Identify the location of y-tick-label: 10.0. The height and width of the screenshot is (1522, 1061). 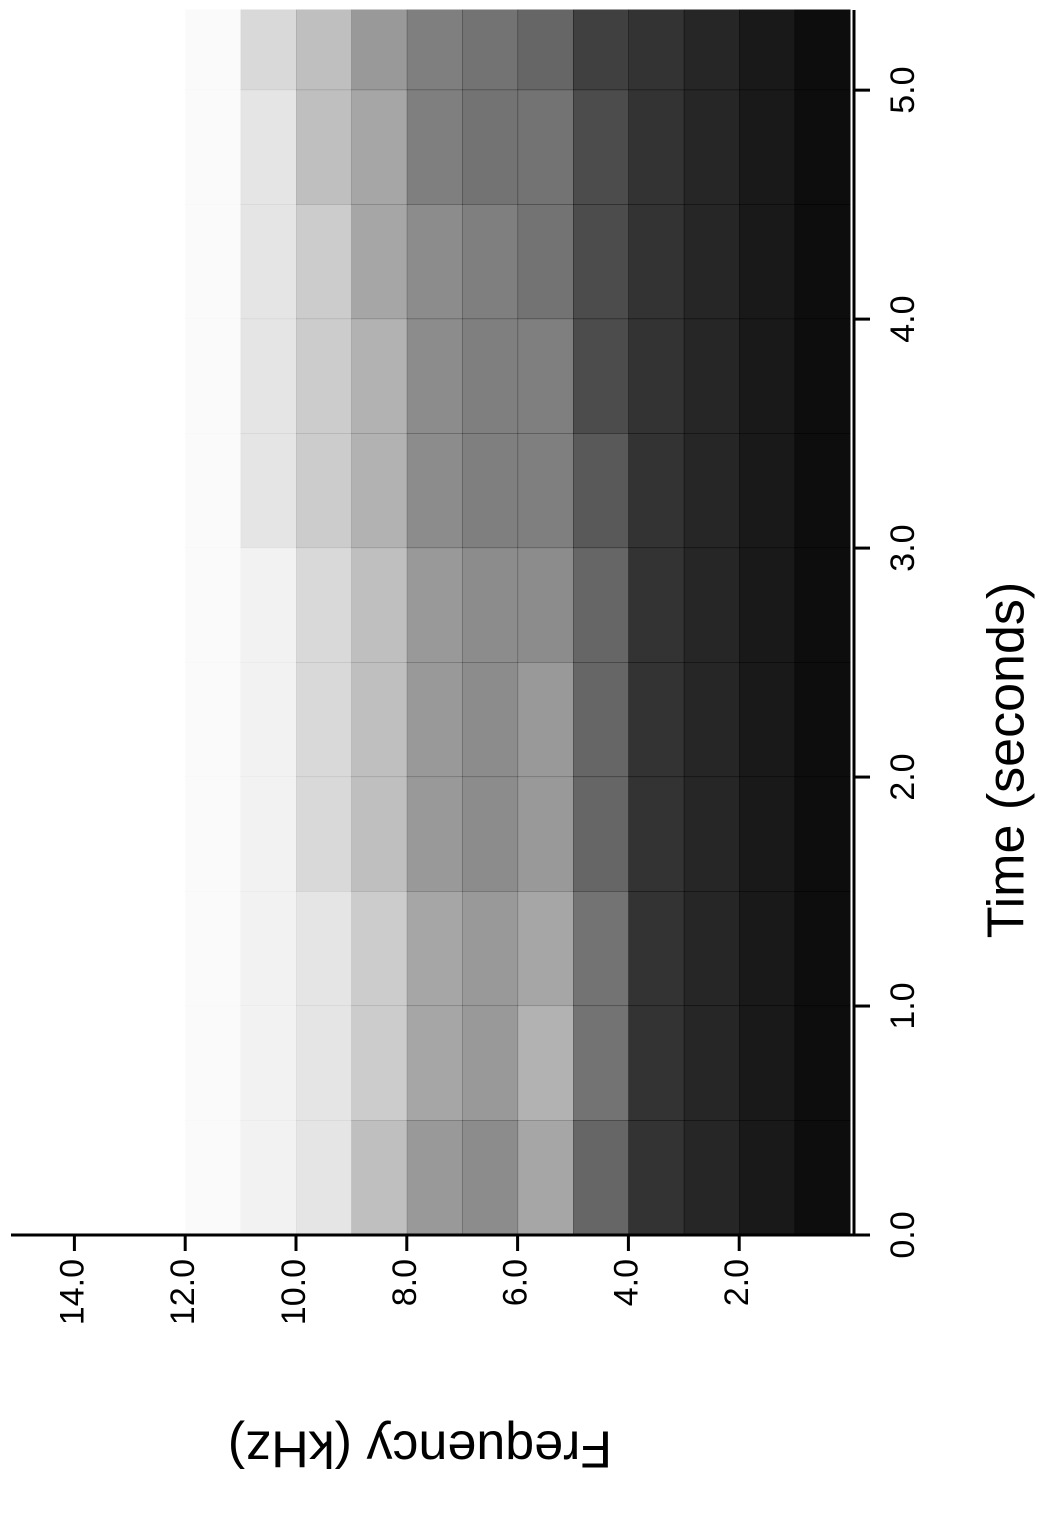
(294, 1292).